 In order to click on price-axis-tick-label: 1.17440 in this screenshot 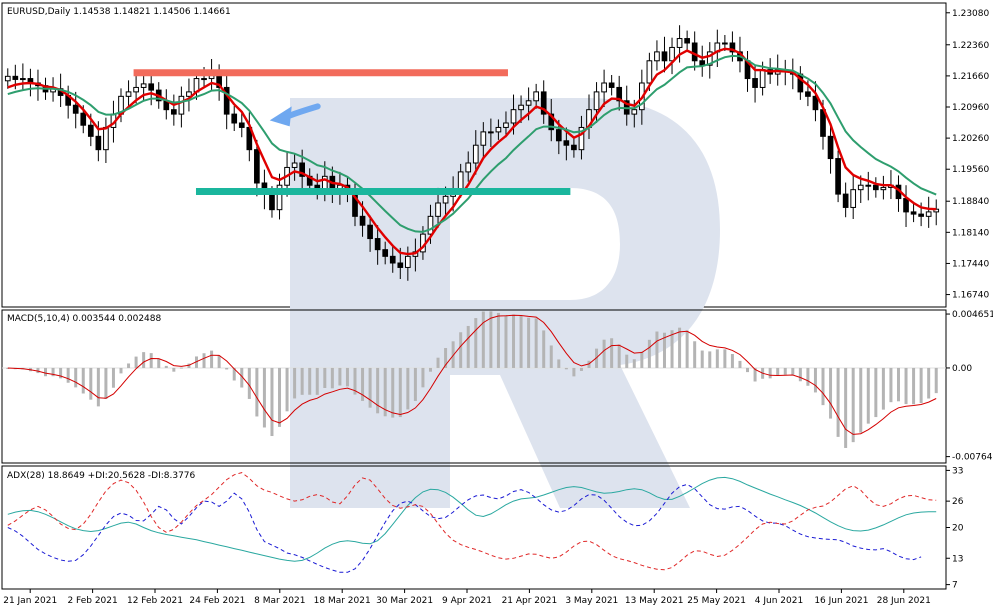, I will do `click(970, 264)`.